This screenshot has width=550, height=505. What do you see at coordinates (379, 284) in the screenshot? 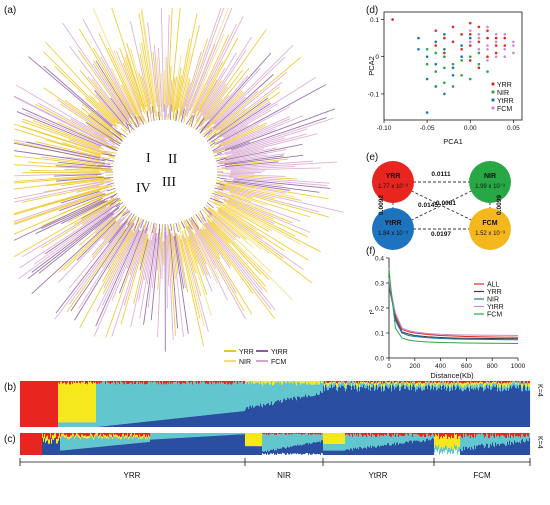
I see `ld-ytick-label-3: 0.3` at bounding box center [379, 284].